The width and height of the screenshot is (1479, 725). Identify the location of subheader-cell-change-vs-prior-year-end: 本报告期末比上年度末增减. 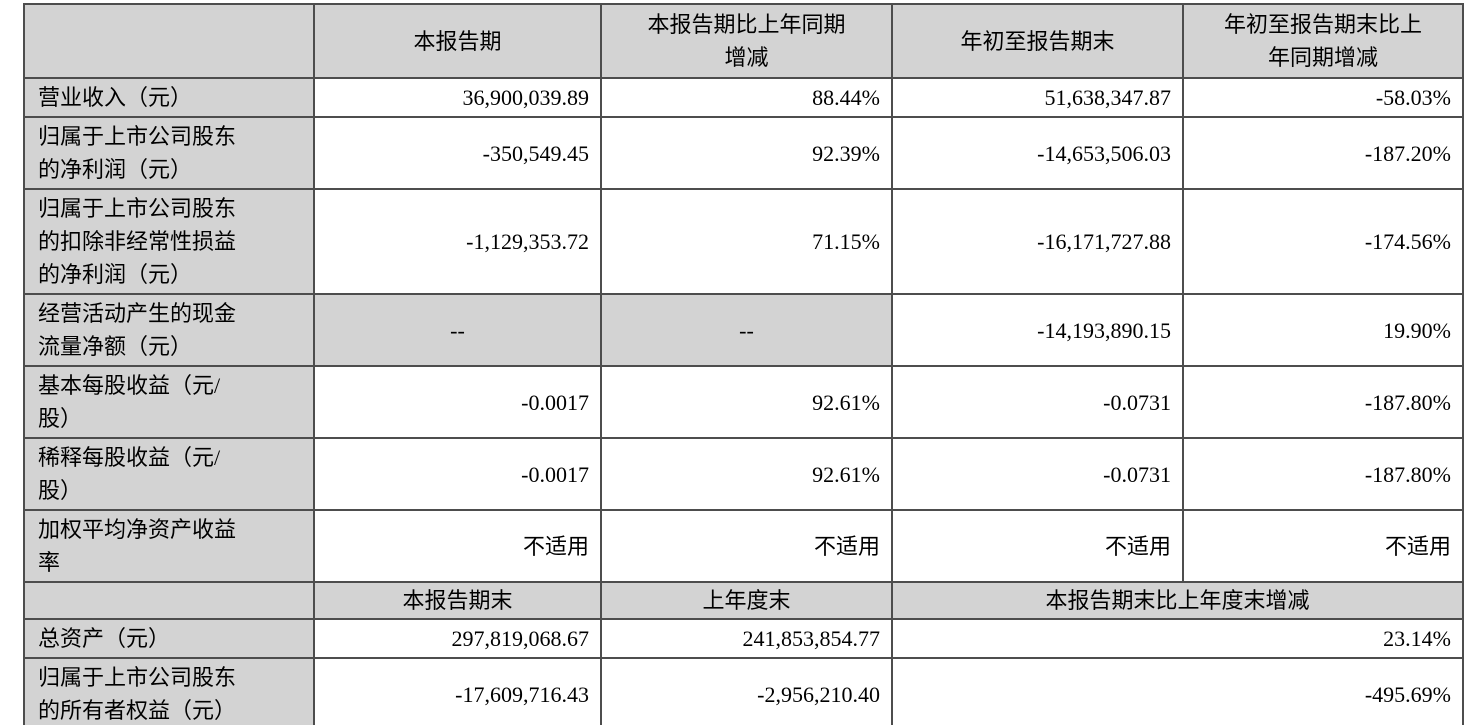
(1177, 600).